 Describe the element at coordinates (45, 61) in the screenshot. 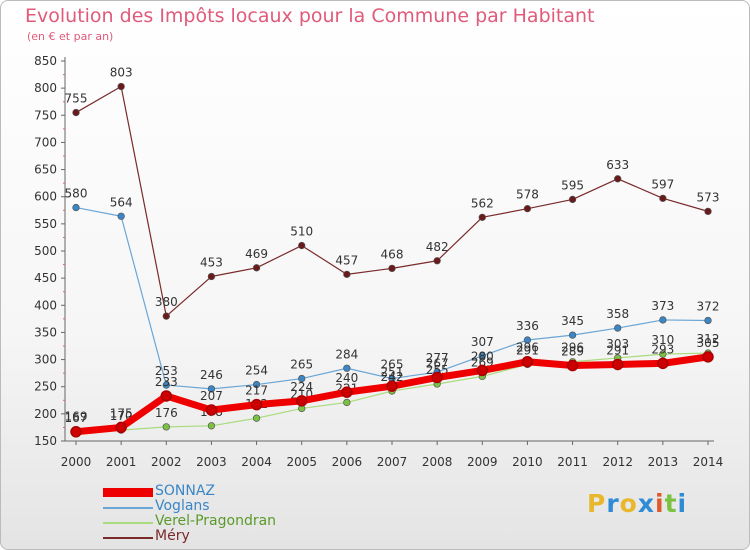

I see `y-tick-label: 850` at that location.